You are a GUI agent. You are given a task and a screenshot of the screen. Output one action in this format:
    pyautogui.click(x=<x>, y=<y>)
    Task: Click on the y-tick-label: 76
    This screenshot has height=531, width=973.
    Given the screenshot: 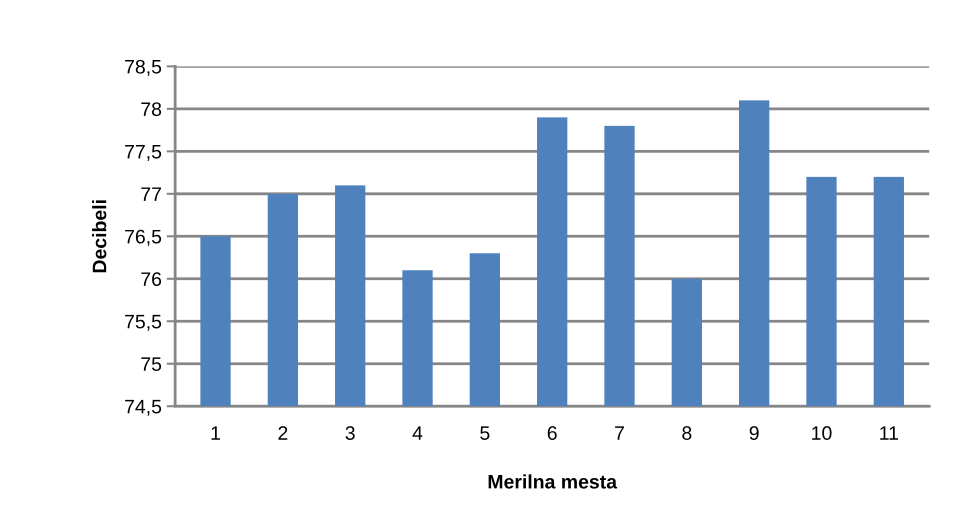 What is the action you would take?
    pyautogui.click(x=151, y=279)
    